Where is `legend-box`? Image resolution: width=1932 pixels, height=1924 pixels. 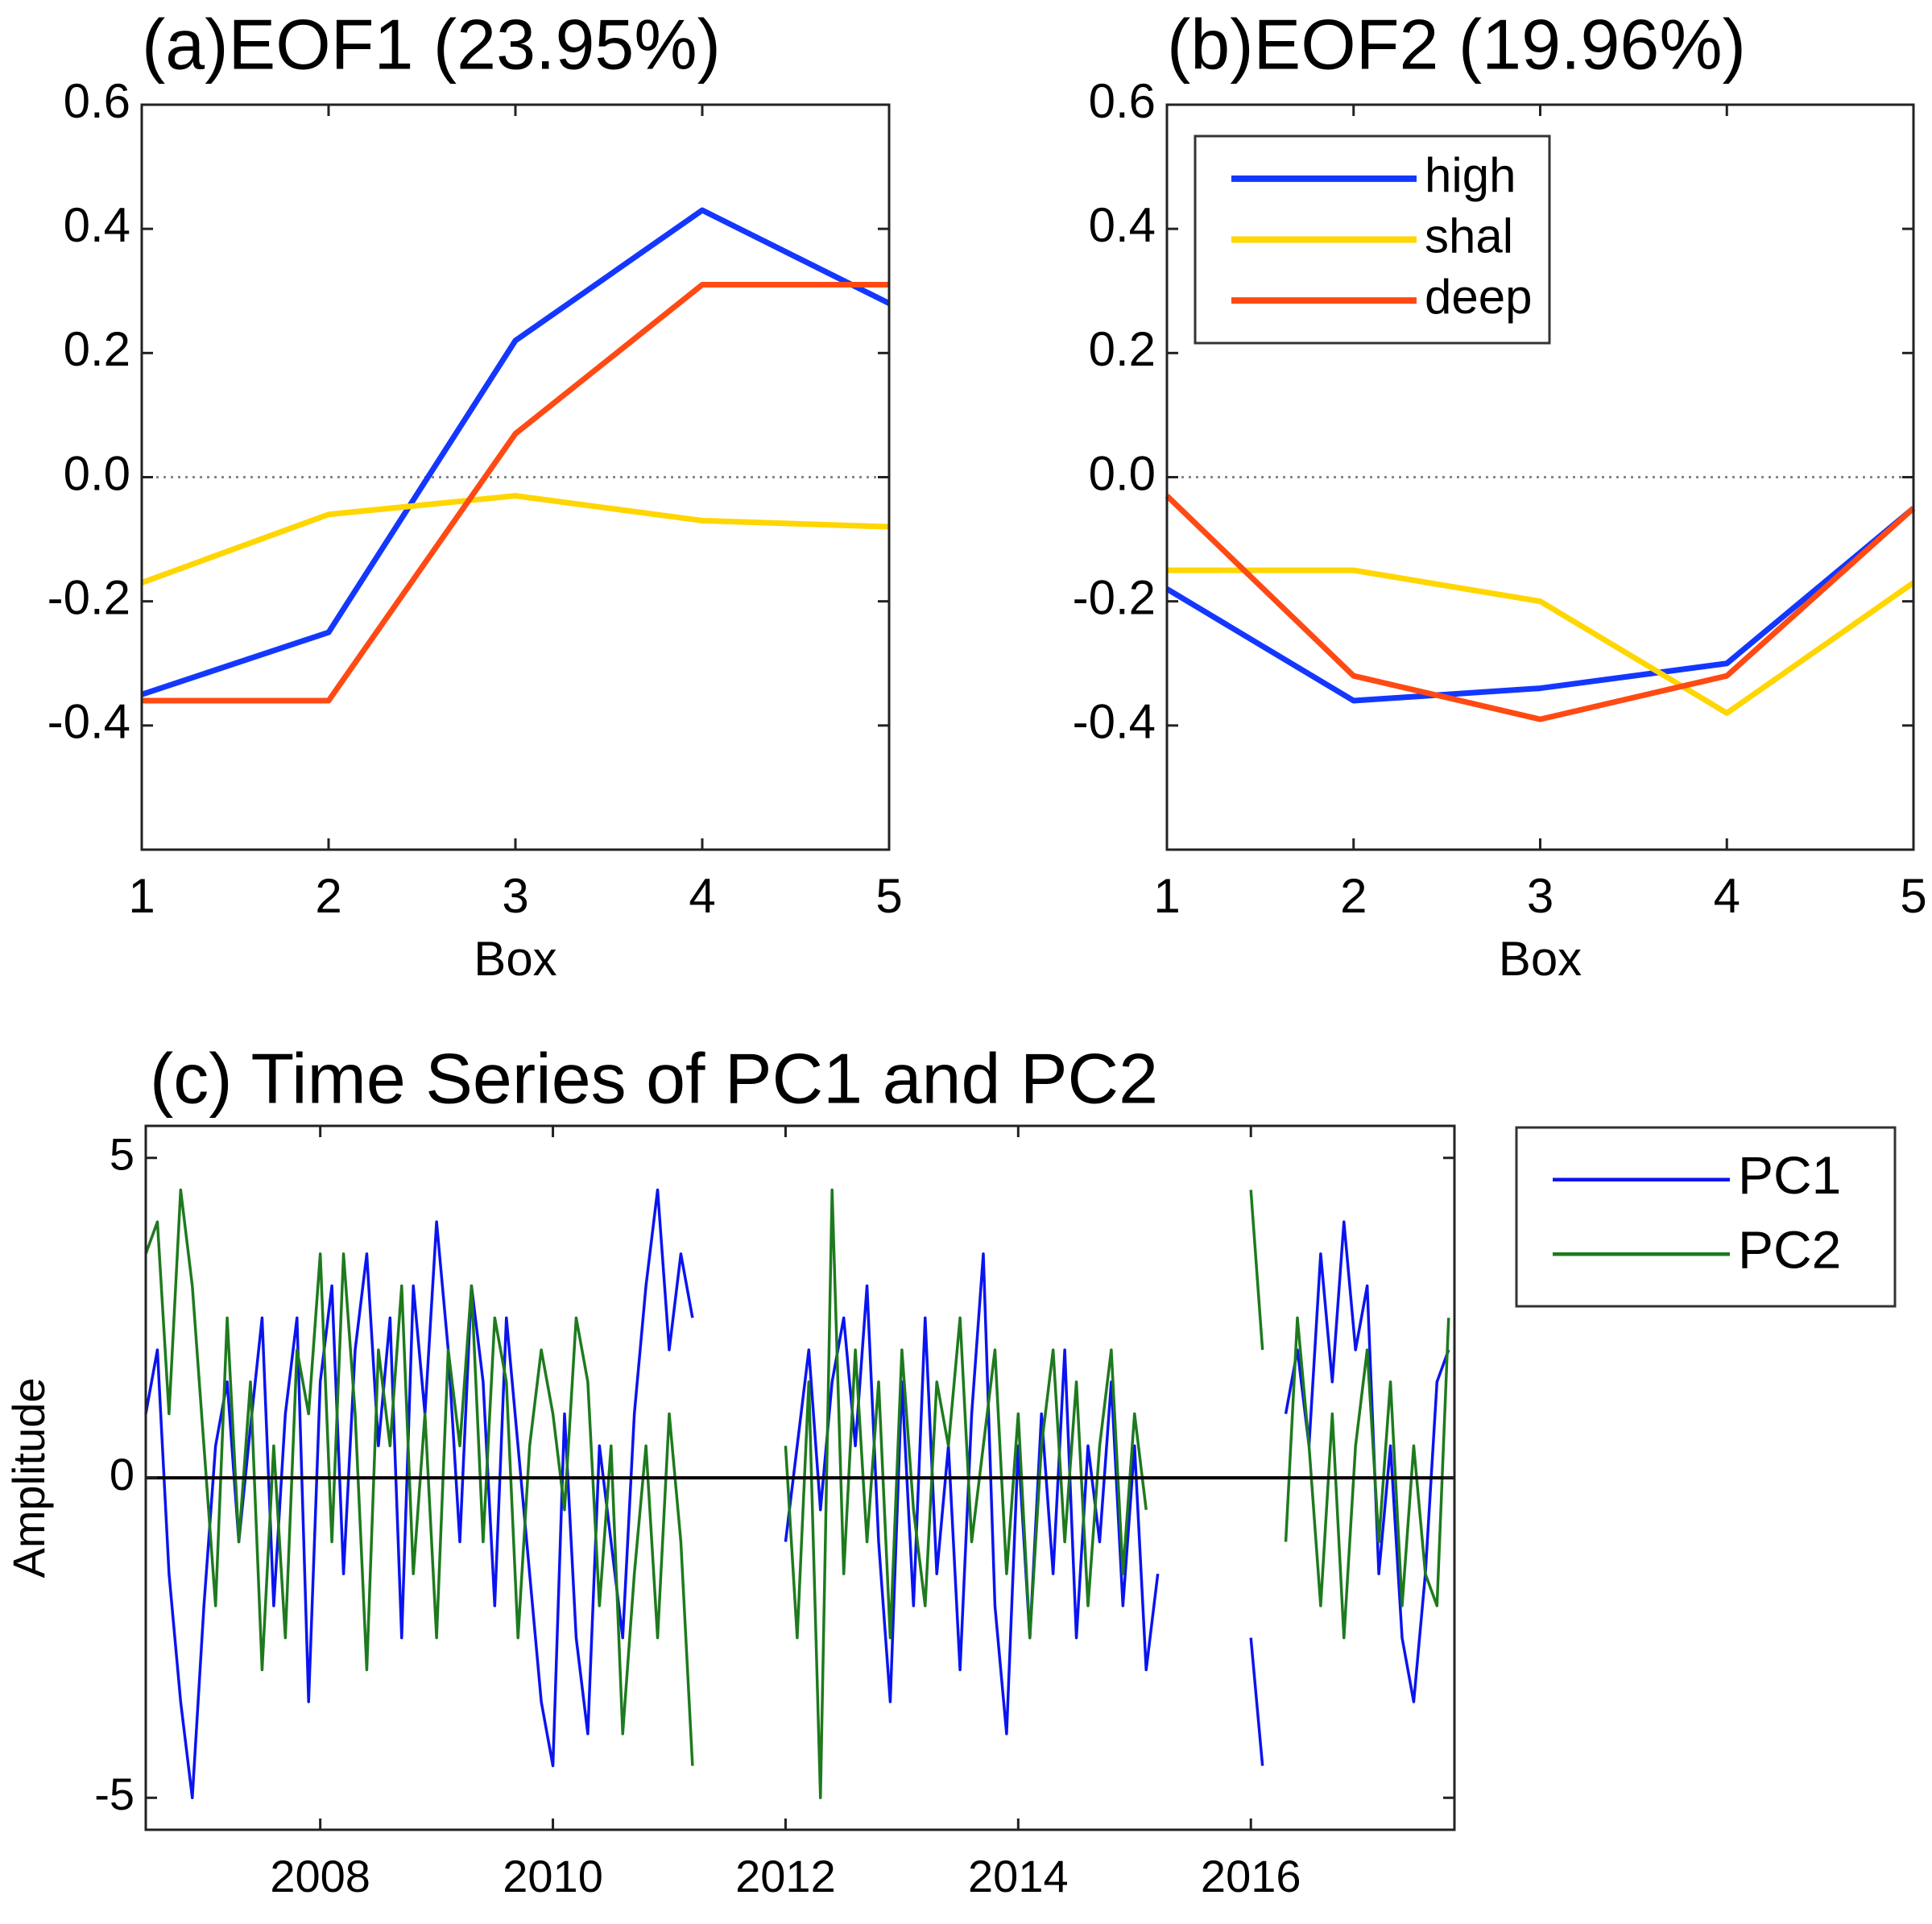
legend-box is located at coordinates (1706, 1217).